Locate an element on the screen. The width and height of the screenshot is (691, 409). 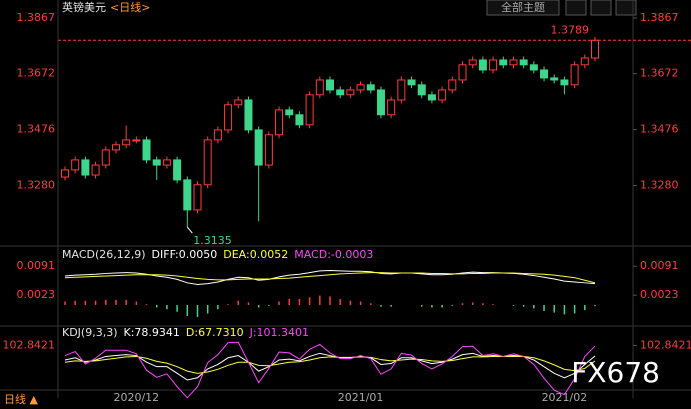
bottom-tab: 日线 ▲ is located at coordinates (21, 399).